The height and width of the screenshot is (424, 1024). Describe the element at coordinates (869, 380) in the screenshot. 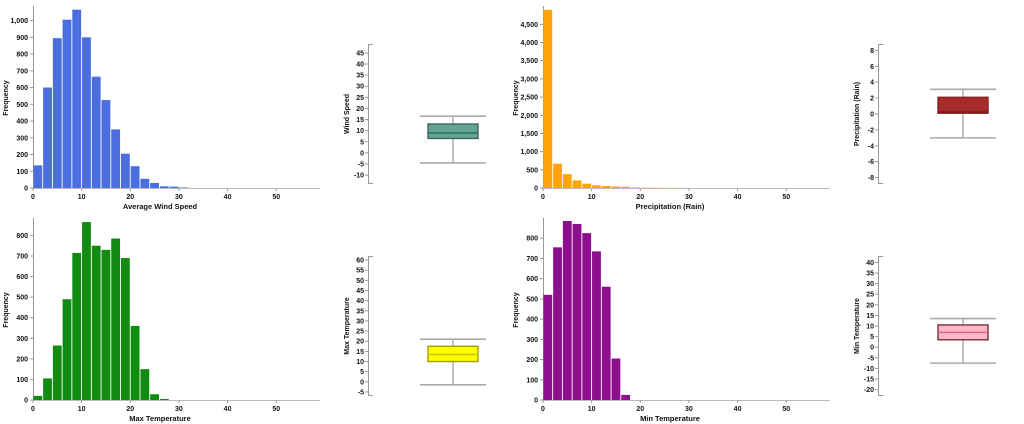

I see `svg-text: -15` at that location.